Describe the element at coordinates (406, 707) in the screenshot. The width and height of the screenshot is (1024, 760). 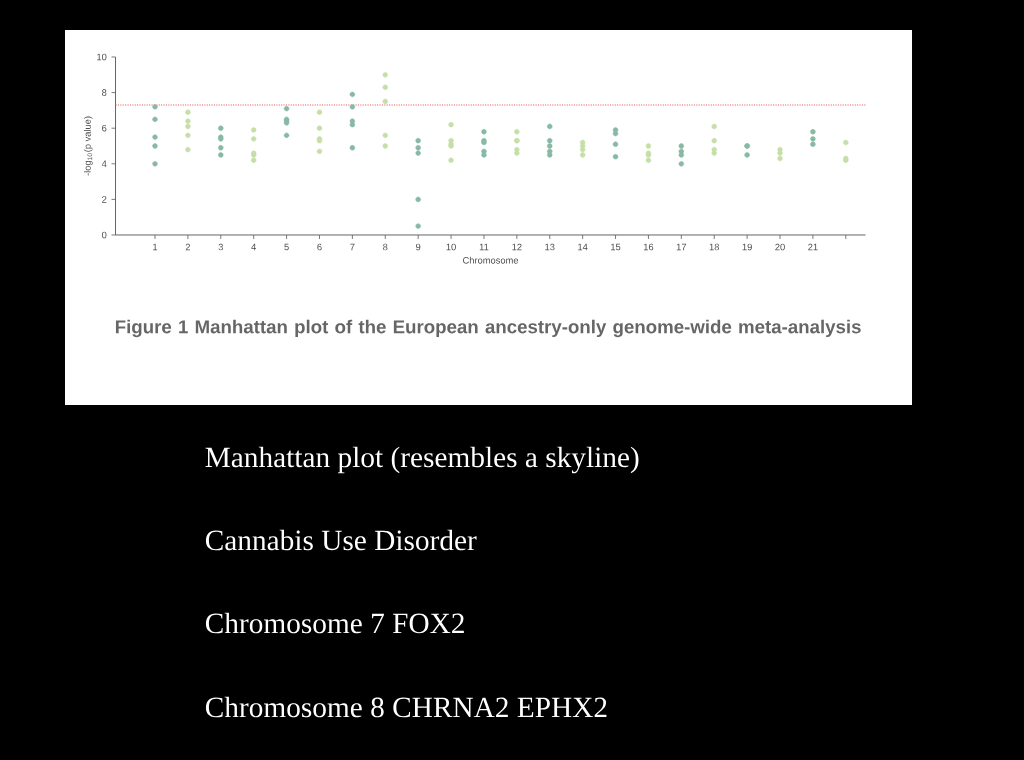
I see `text: Chromosome 8 CHRNA2 EPHX2` at that location.